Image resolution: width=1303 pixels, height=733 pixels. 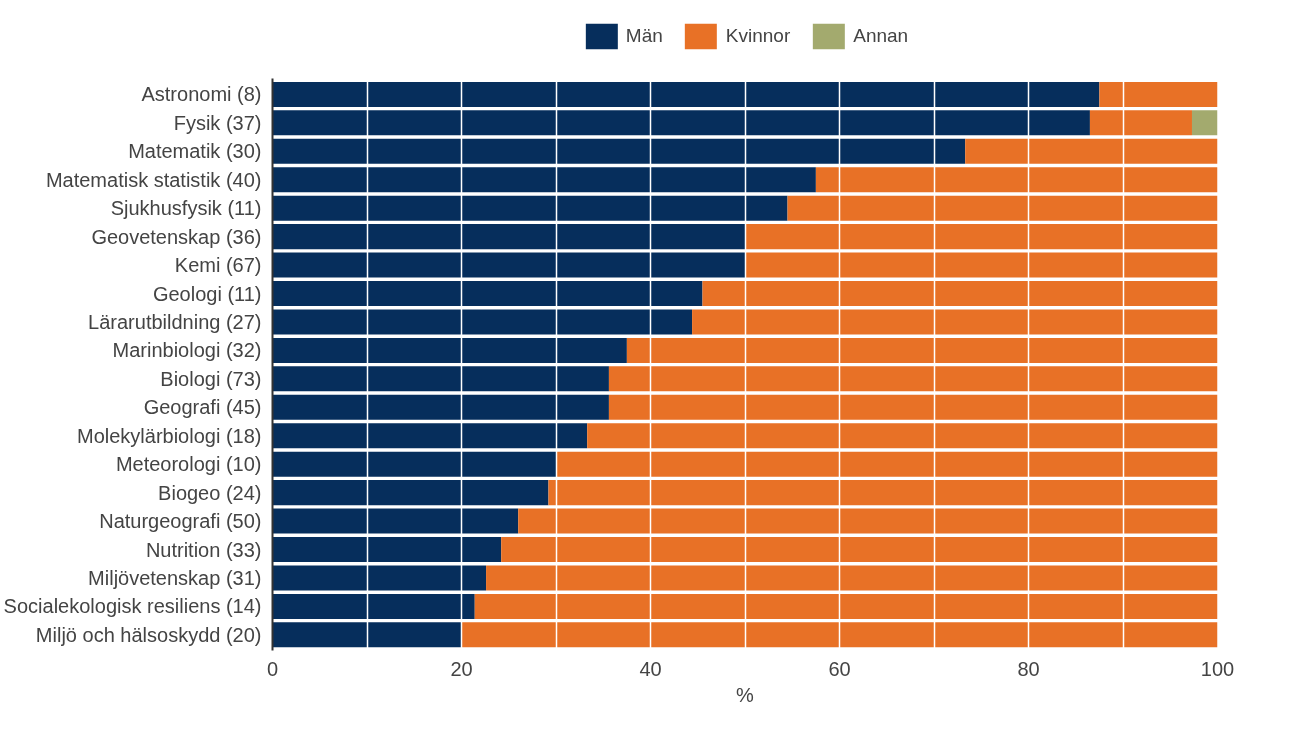 I want to click on legend-label: Kvinnor, so click(x=758, y=36).